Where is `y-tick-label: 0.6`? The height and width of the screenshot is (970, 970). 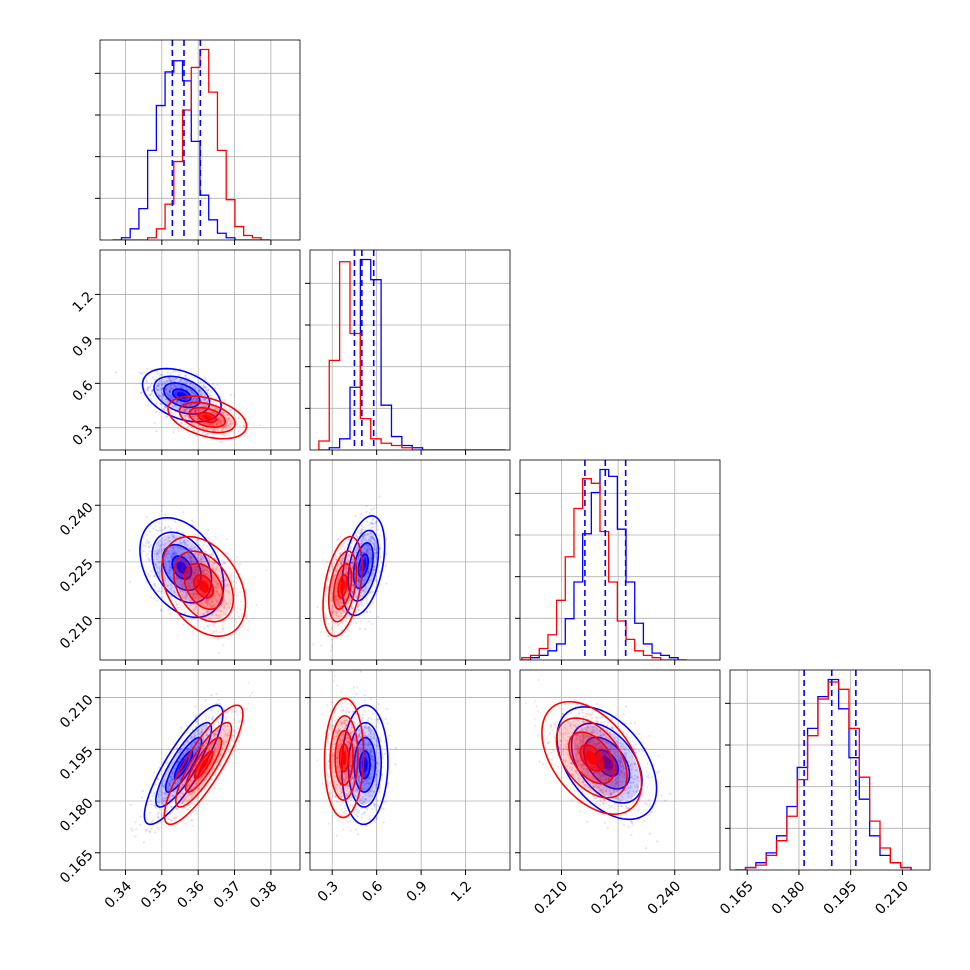
y-tick-label: 0.6 is located at coordinates (83, 391).